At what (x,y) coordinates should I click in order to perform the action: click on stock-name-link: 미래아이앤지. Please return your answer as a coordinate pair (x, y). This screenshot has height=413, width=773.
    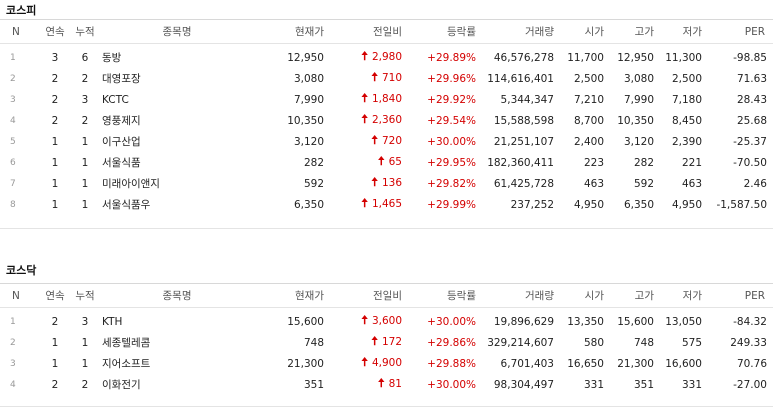
    Looking at the image, I should click on (131, 184).